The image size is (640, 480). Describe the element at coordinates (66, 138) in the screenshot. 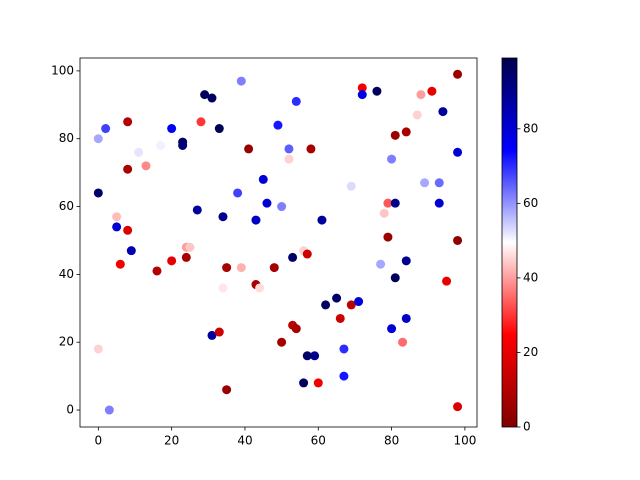

I see `y-tick-label: 80` at that location.